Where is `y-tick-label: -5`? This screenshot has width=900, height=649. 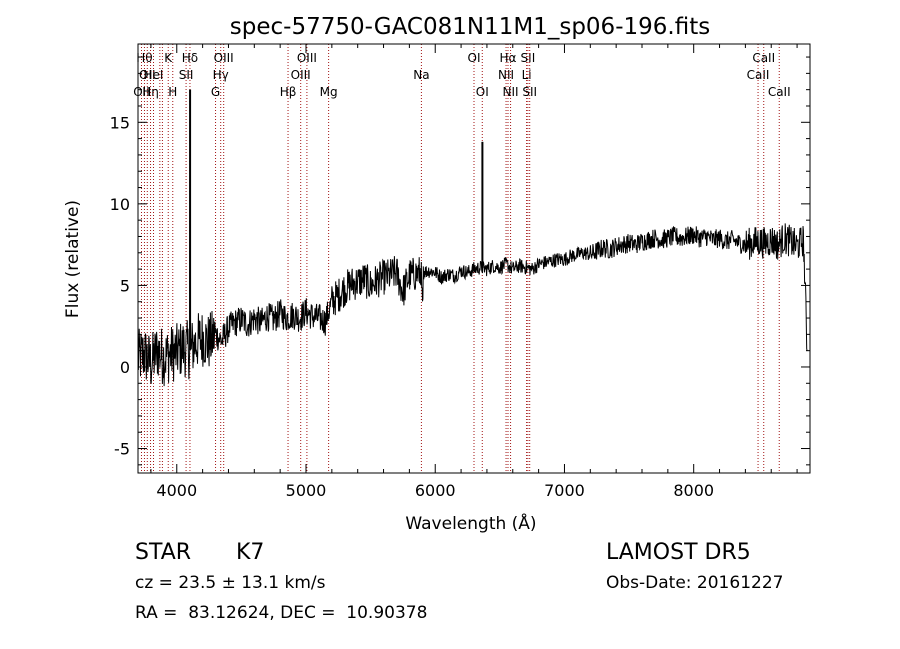
y-tick-label: -5 is located at coordinates (122, 449).